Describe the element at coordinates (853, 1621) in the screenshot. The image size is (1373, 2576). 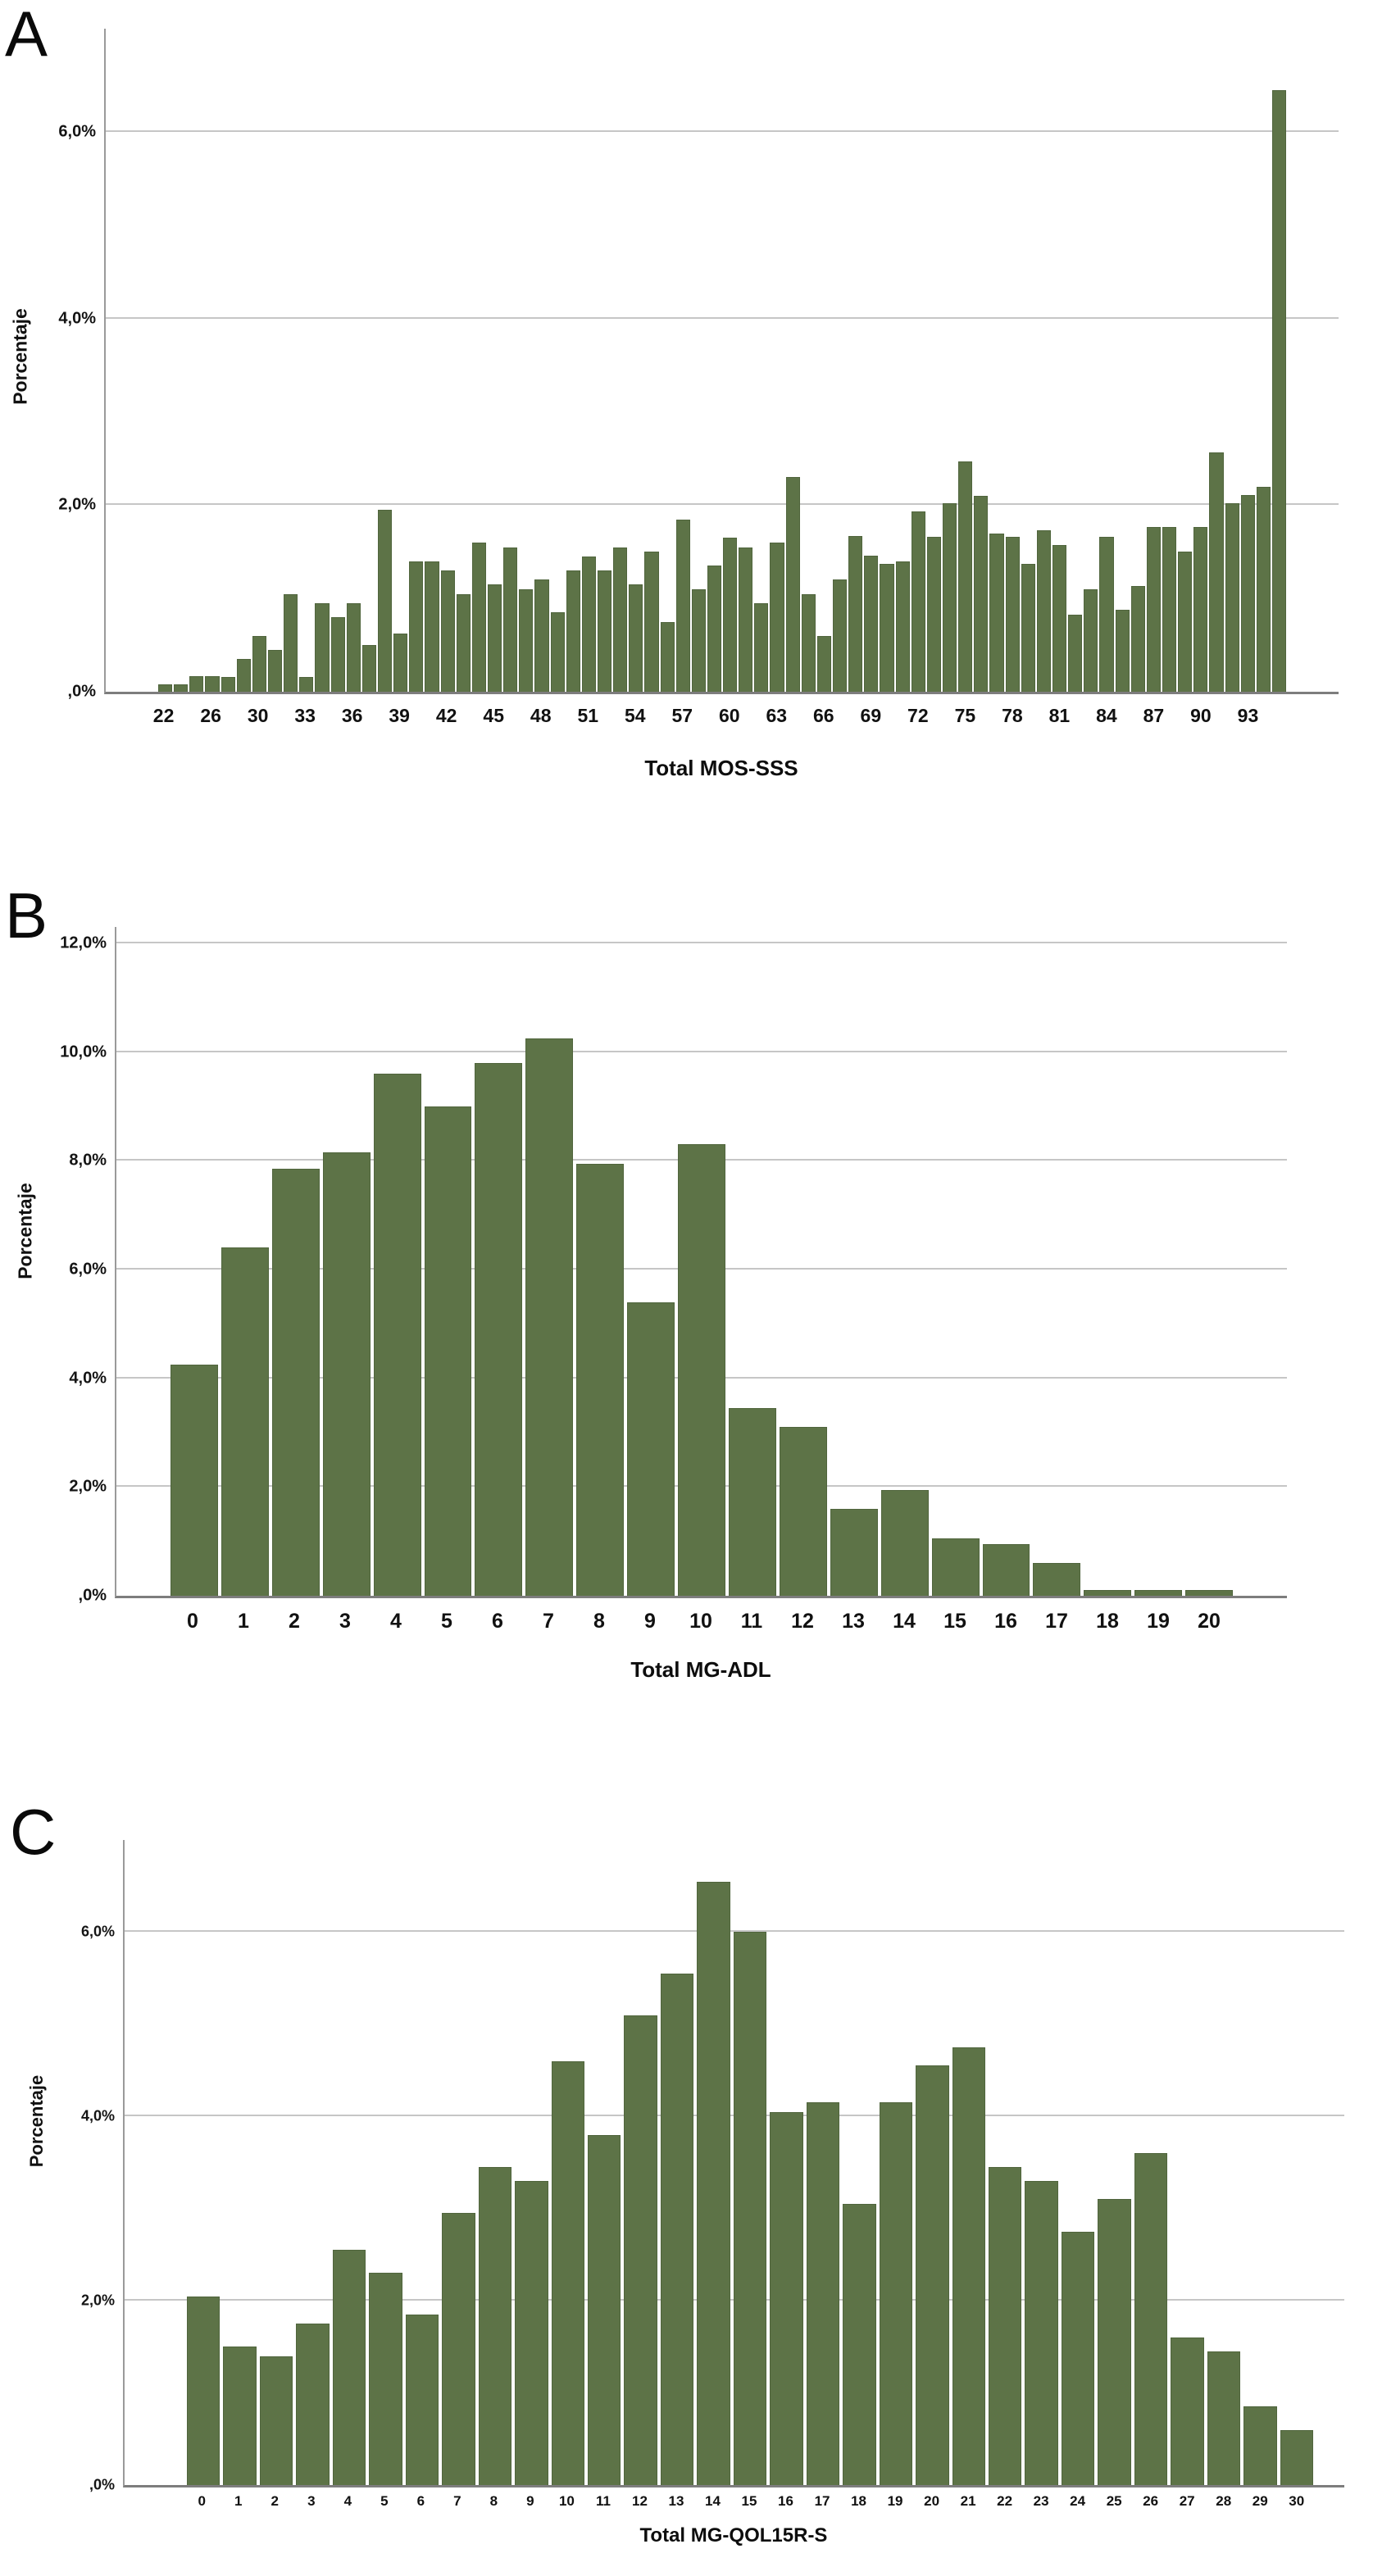
I see `x-tick-label: 13` at that location.